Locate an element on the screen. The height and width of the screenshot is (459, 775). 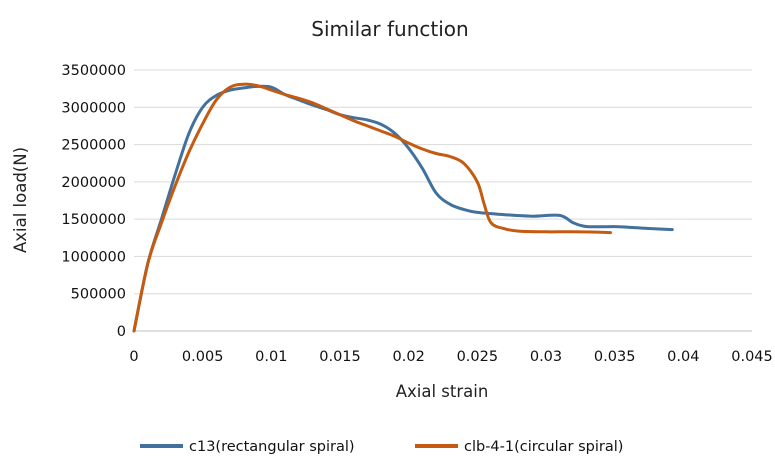
x-tick-label: 0.005 is located at coordinates (203, 357).